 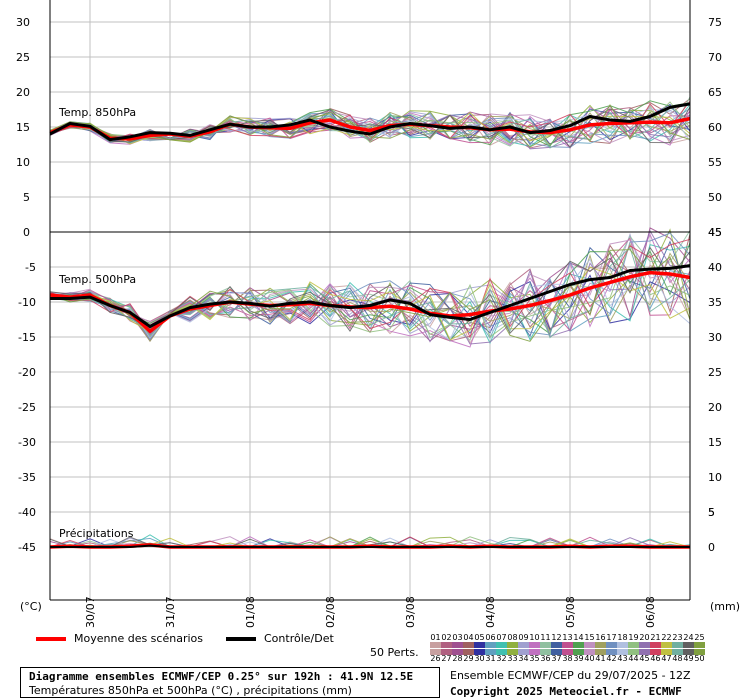 What do you see at coordinates (30, 267) in the screenshot?
I see `tick-500-left: -5` at bounding box center [30, 267].